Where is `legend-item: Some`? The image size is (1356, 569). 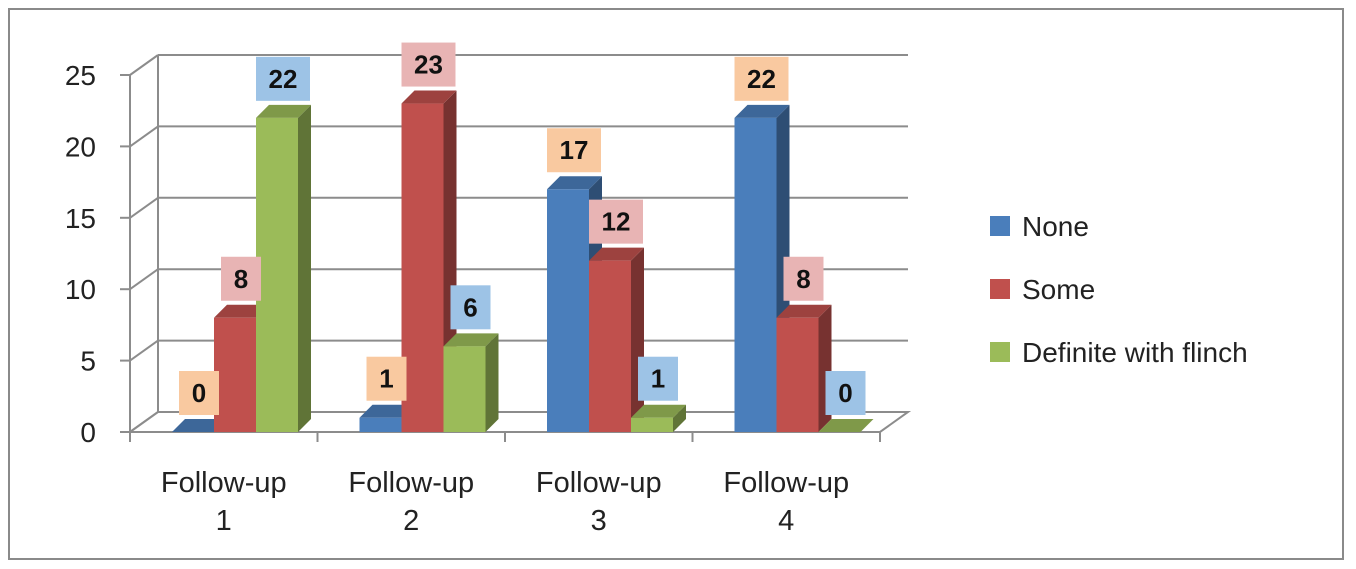 legend-item: Some is located at coordinates (1042, 289).